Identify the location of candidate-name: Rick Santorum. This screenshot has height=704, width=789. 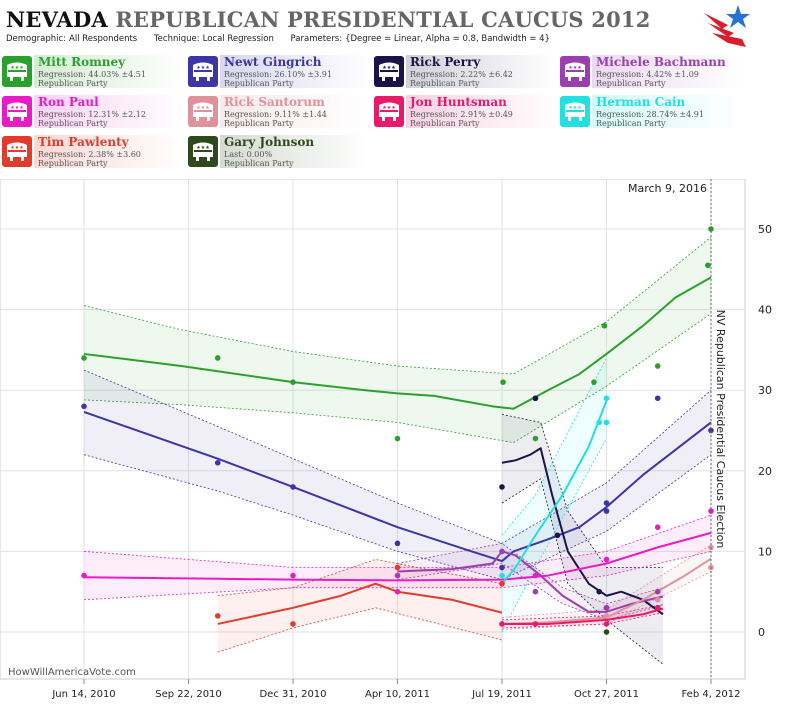
(274, 102).